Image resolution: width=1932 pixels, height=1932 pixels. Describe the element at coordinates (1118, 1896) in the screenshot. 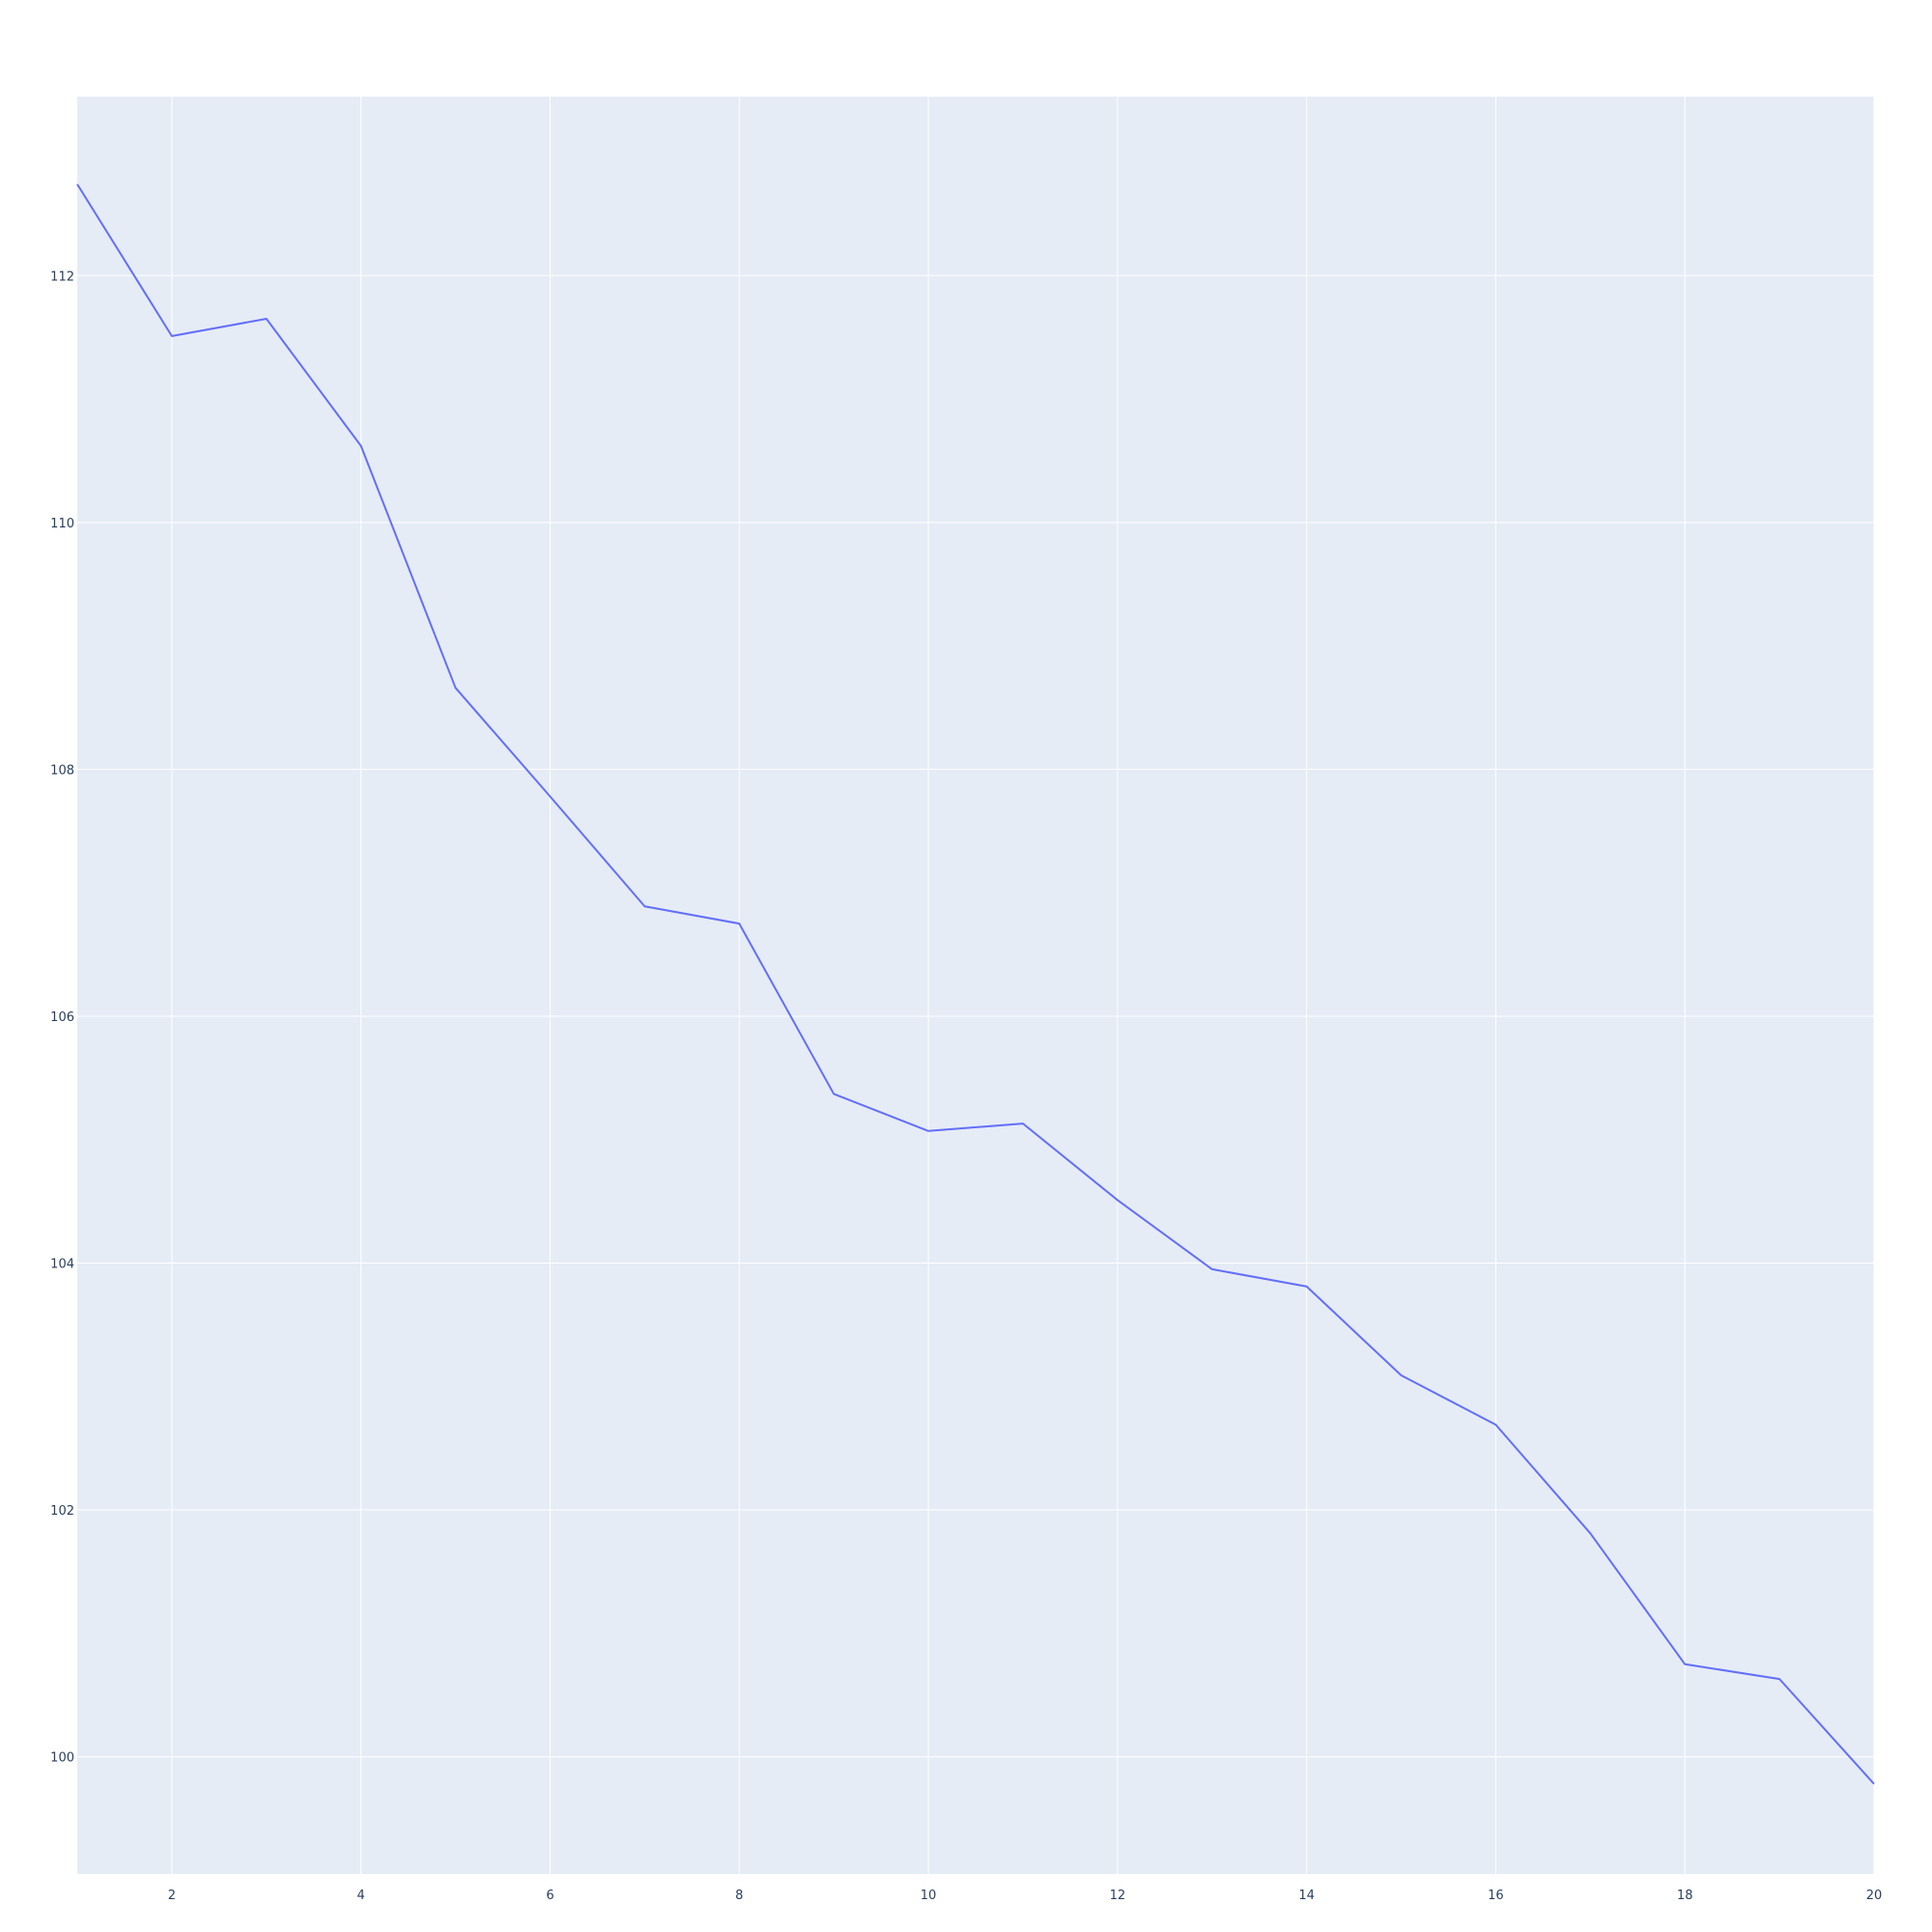

I see `x-tick-label: 12` at that location.